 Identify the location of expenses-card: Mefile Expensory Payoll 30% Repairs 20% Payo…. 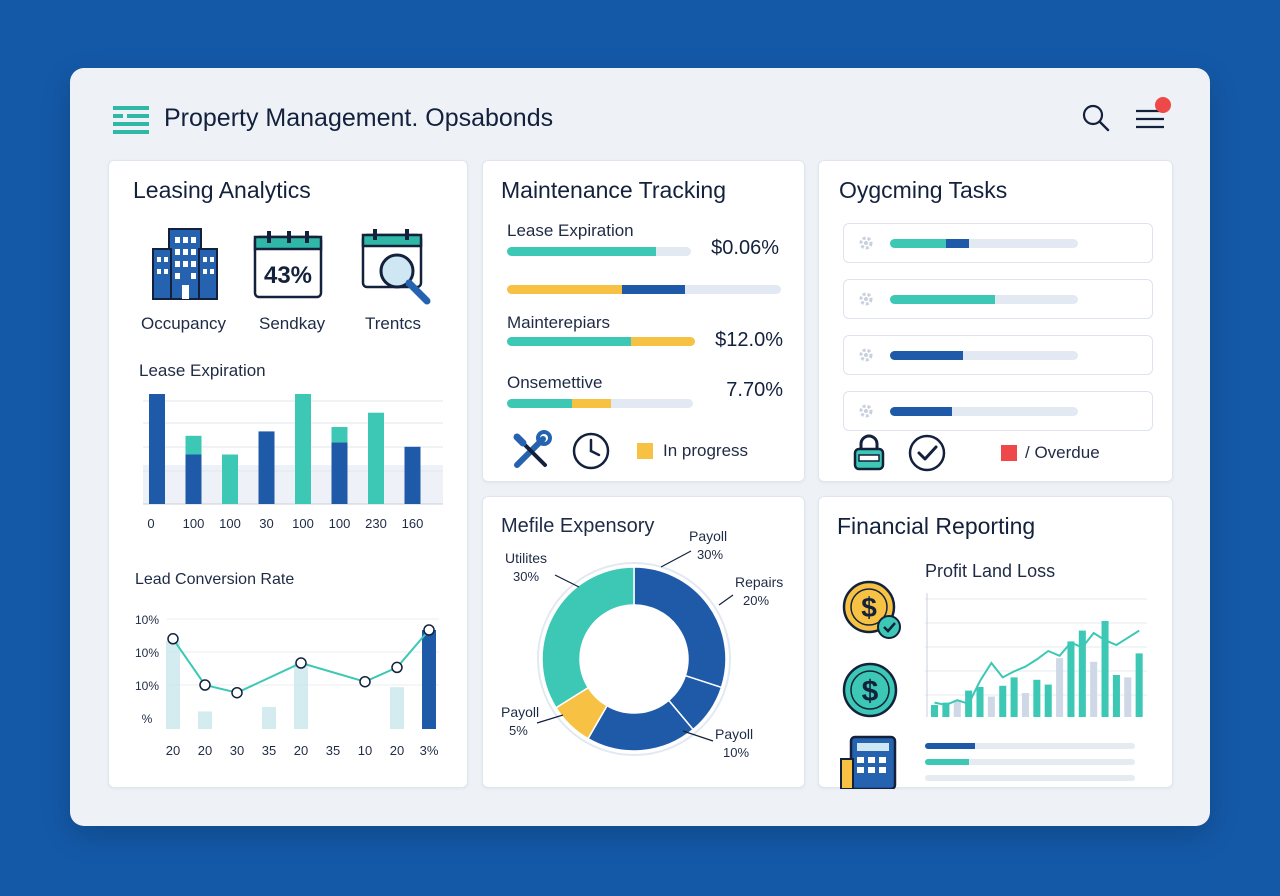
(643, 642).